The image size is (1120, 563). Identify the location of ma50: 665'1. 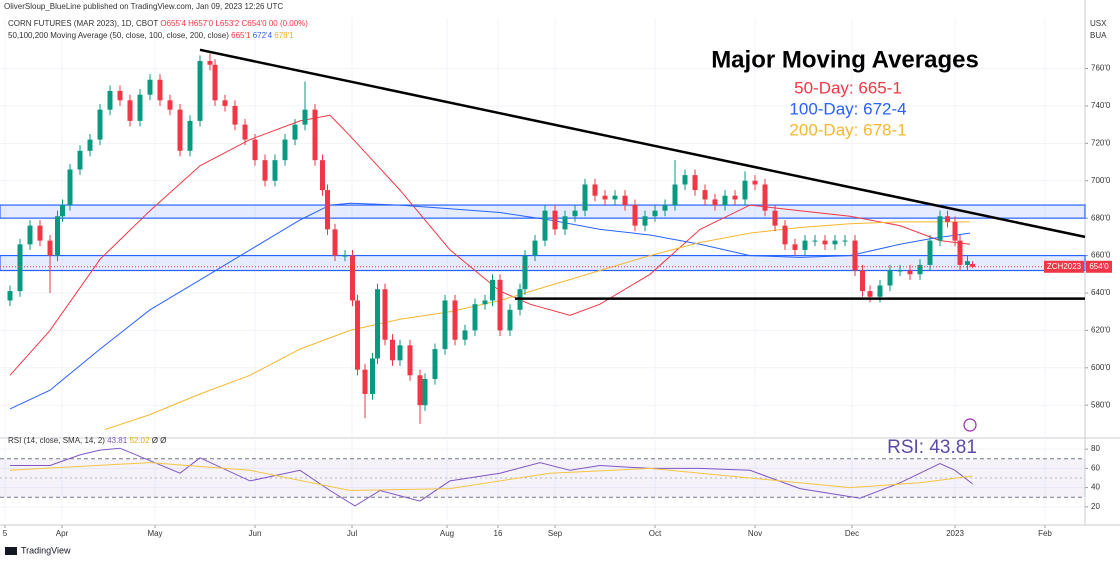
(241, 35).